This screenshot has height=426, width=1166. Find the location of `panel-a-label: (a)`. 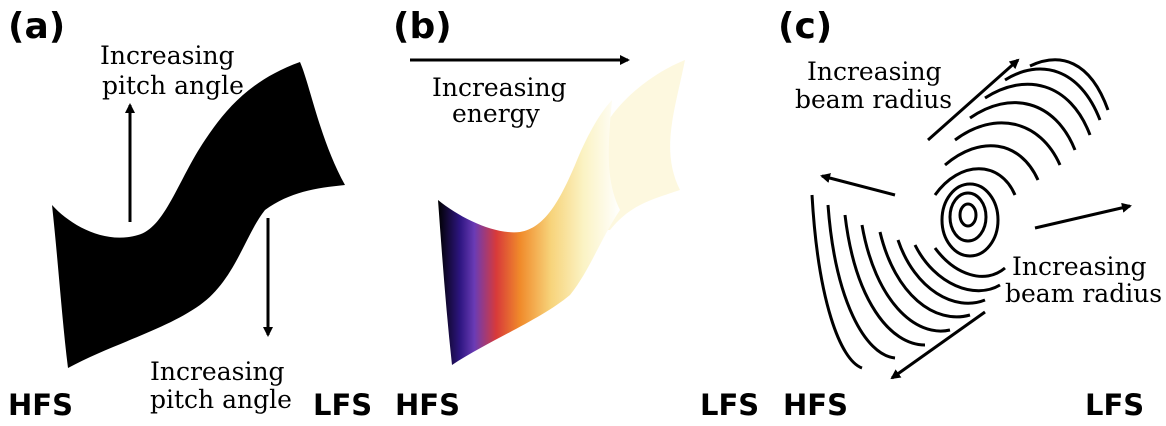

panel-a-label: (a) is located at coordinates (36, 26).